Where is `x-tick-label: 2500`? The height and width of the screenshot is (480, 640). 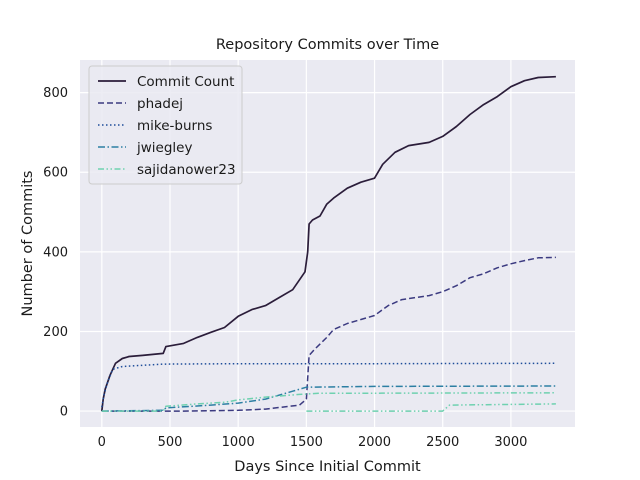
x-tick-label: 2500 is located at coordinates (442, 442).